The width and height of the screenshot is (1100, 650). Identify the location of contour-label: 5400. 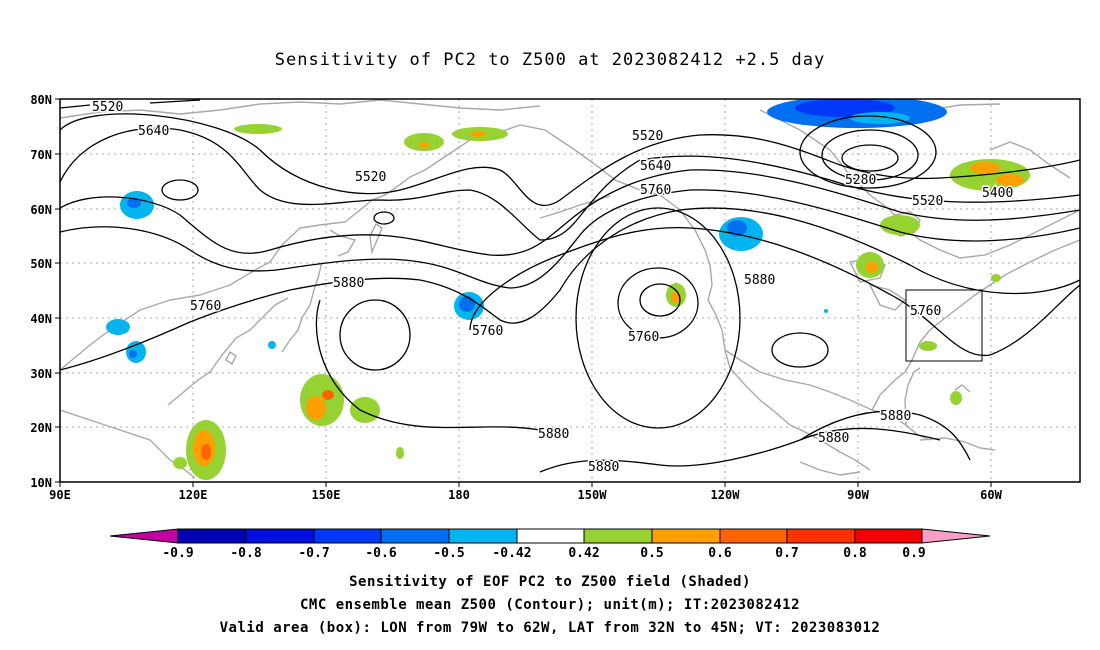
(997, 193).